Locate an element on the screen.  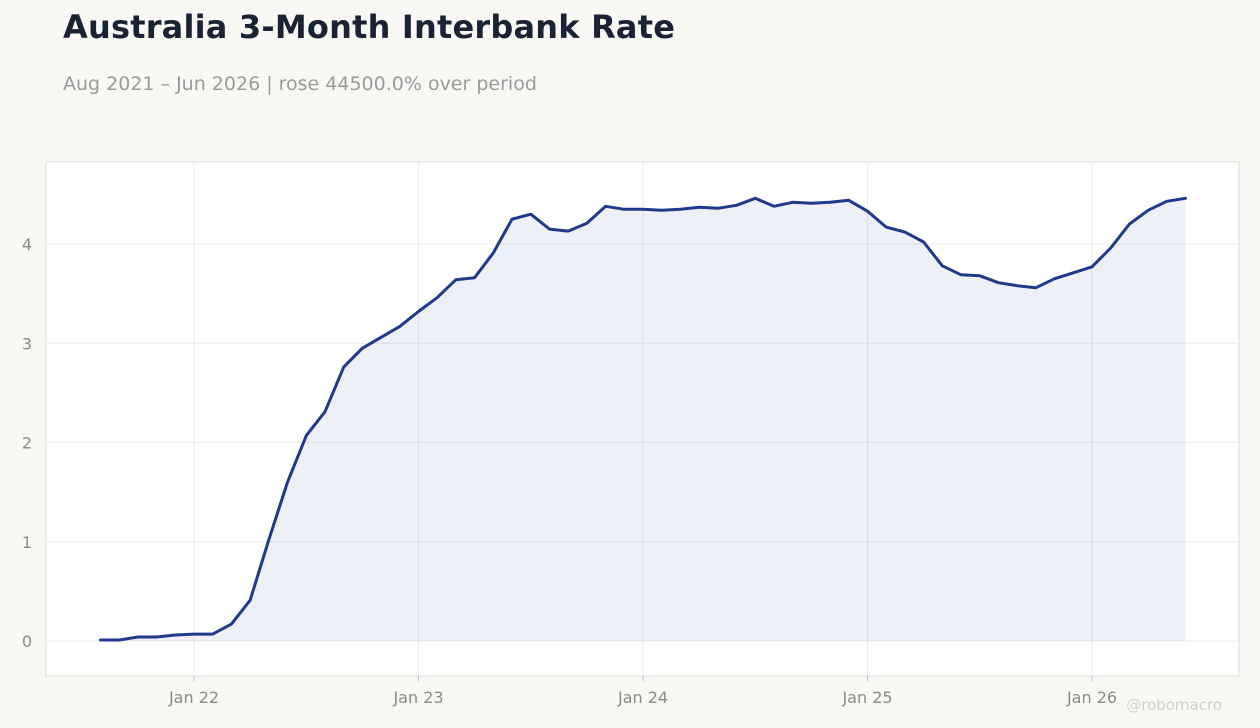
chart-title: Australia 3-Month Interbank Rate is located at coordinates (369, 27).